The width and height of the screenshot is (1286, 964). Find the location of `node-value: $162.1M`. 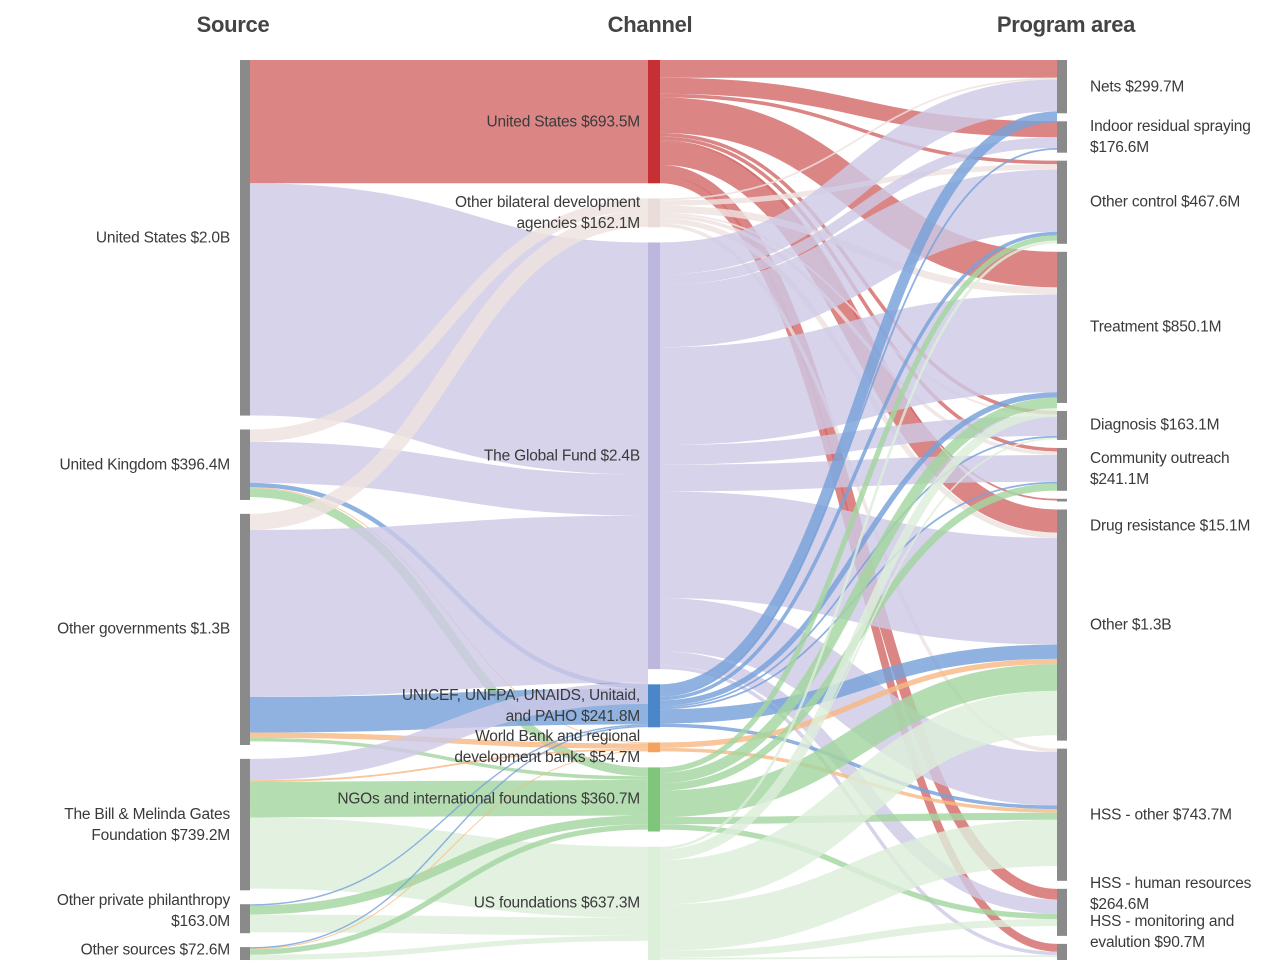

node-value: $162.1M is located at coordinates (610, 223).